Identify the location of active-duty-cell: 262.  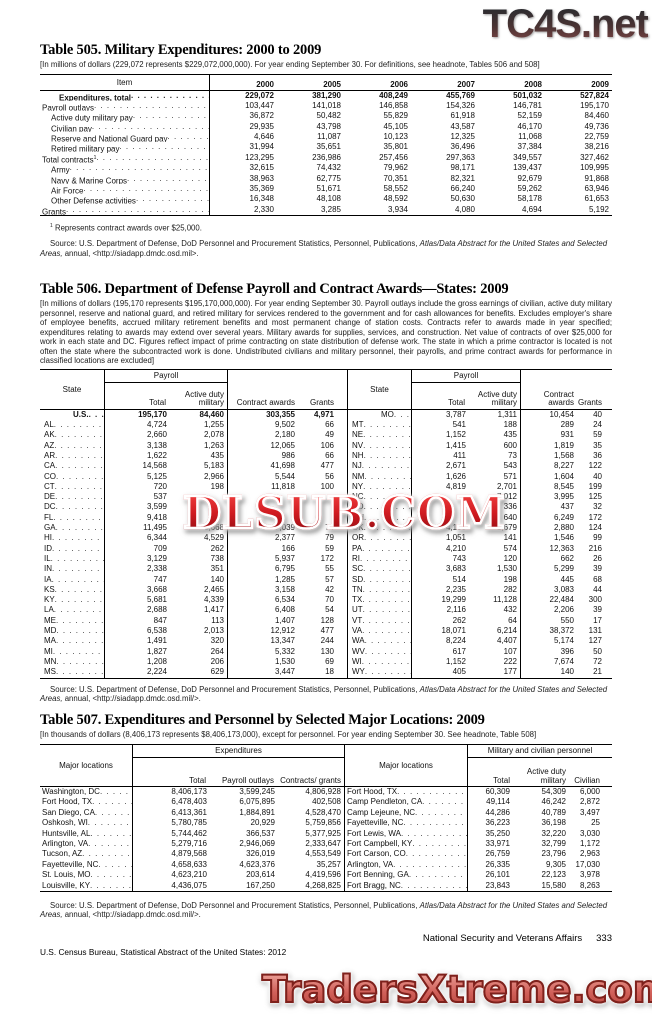
(199, 548).